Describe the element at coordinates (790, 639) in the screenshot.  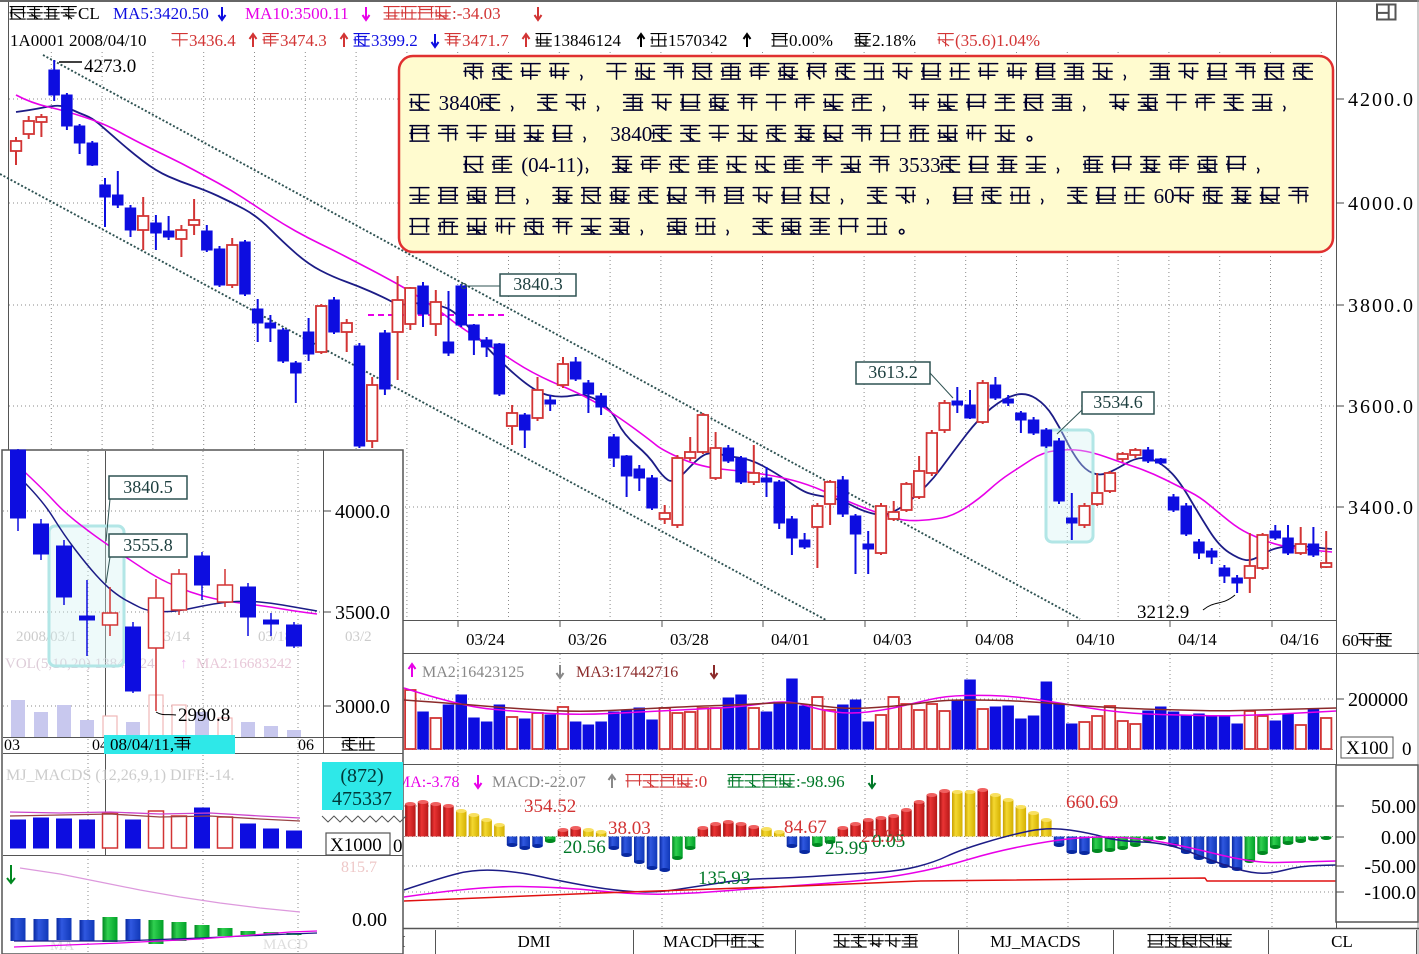
I see `svg-text: 04/01` at that location.